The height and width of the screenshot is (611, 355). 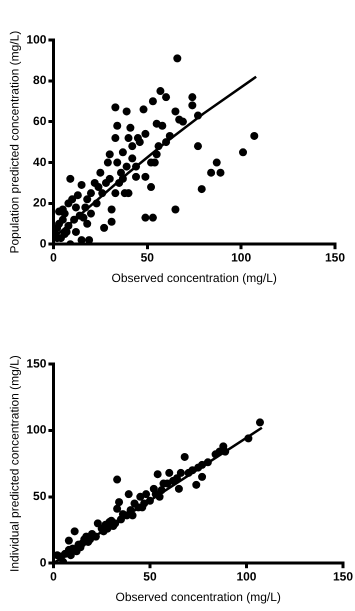 I want to click on y-axis-title: Individual predicted concentration (mg/L), so click(x=15, y=463).